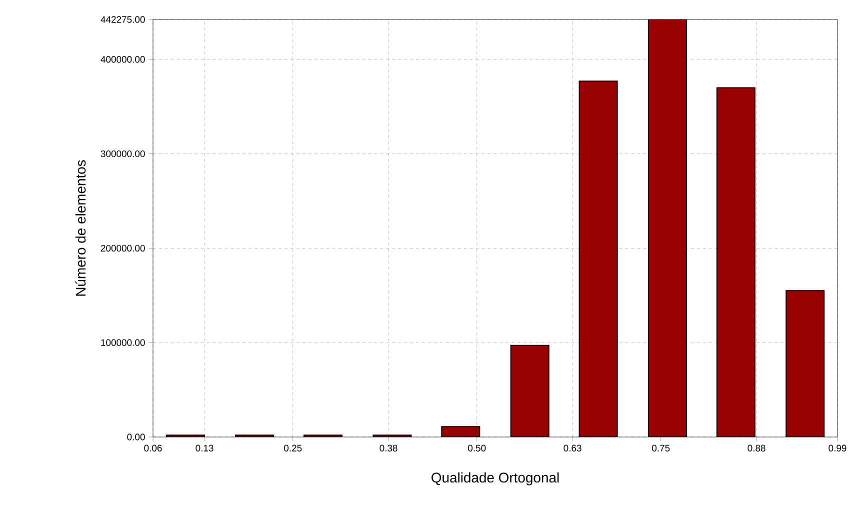 The width and height of the screenshot is (855, 520). I want to click on x-tick-label: 0.50, so click(477, 448).